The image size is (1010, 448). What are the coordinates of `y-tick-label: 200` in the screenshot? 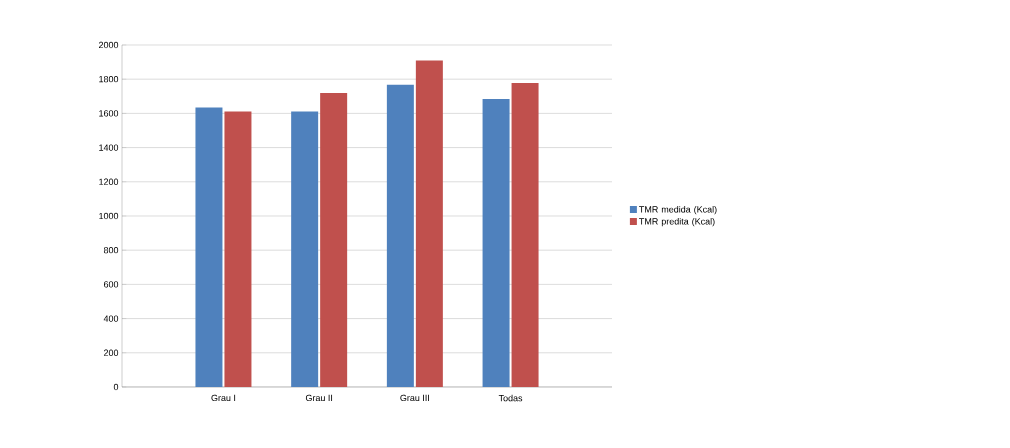 It's located at (111, 352).